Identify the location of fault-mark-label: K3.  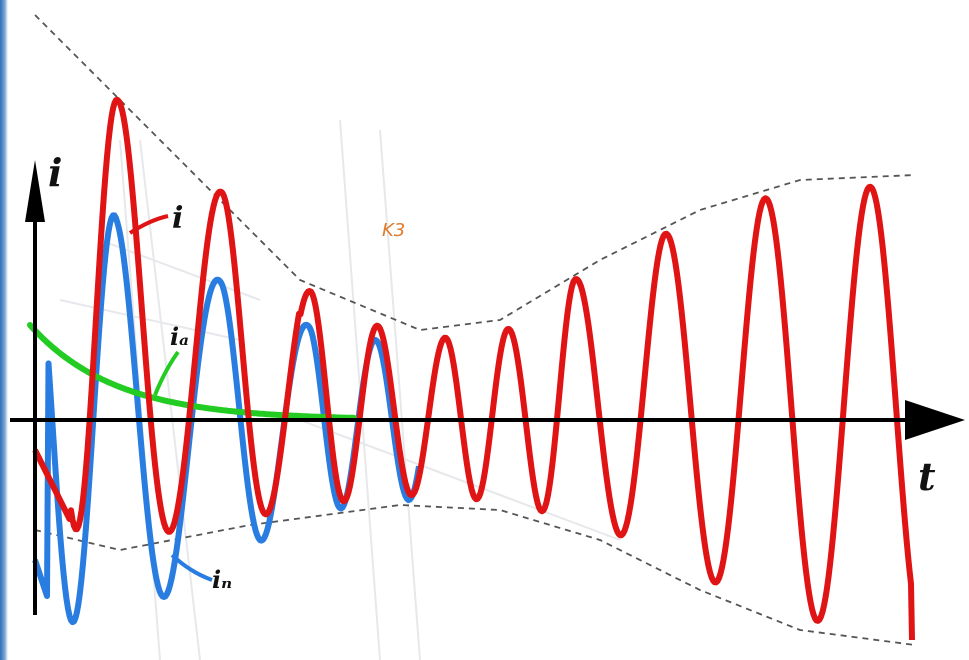
(393, 230).